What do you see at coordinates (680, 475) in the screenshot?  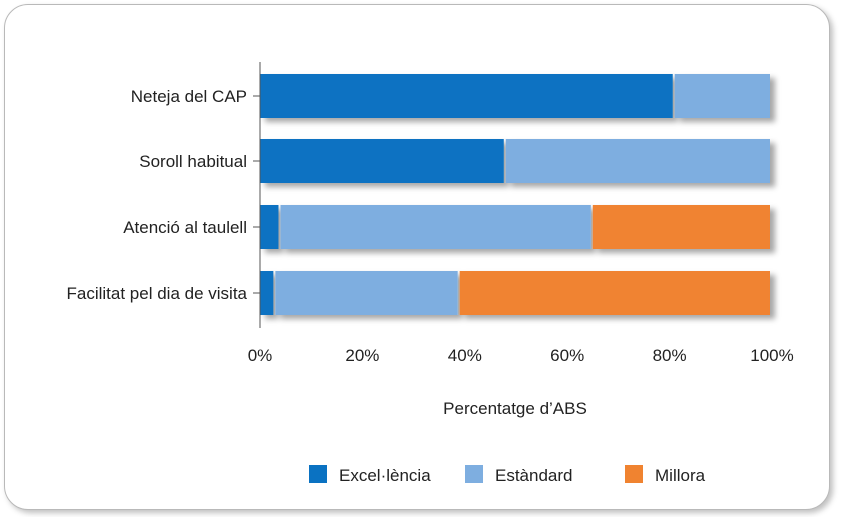 I see `legend-label: Millora` at bounding box center [680, 475].